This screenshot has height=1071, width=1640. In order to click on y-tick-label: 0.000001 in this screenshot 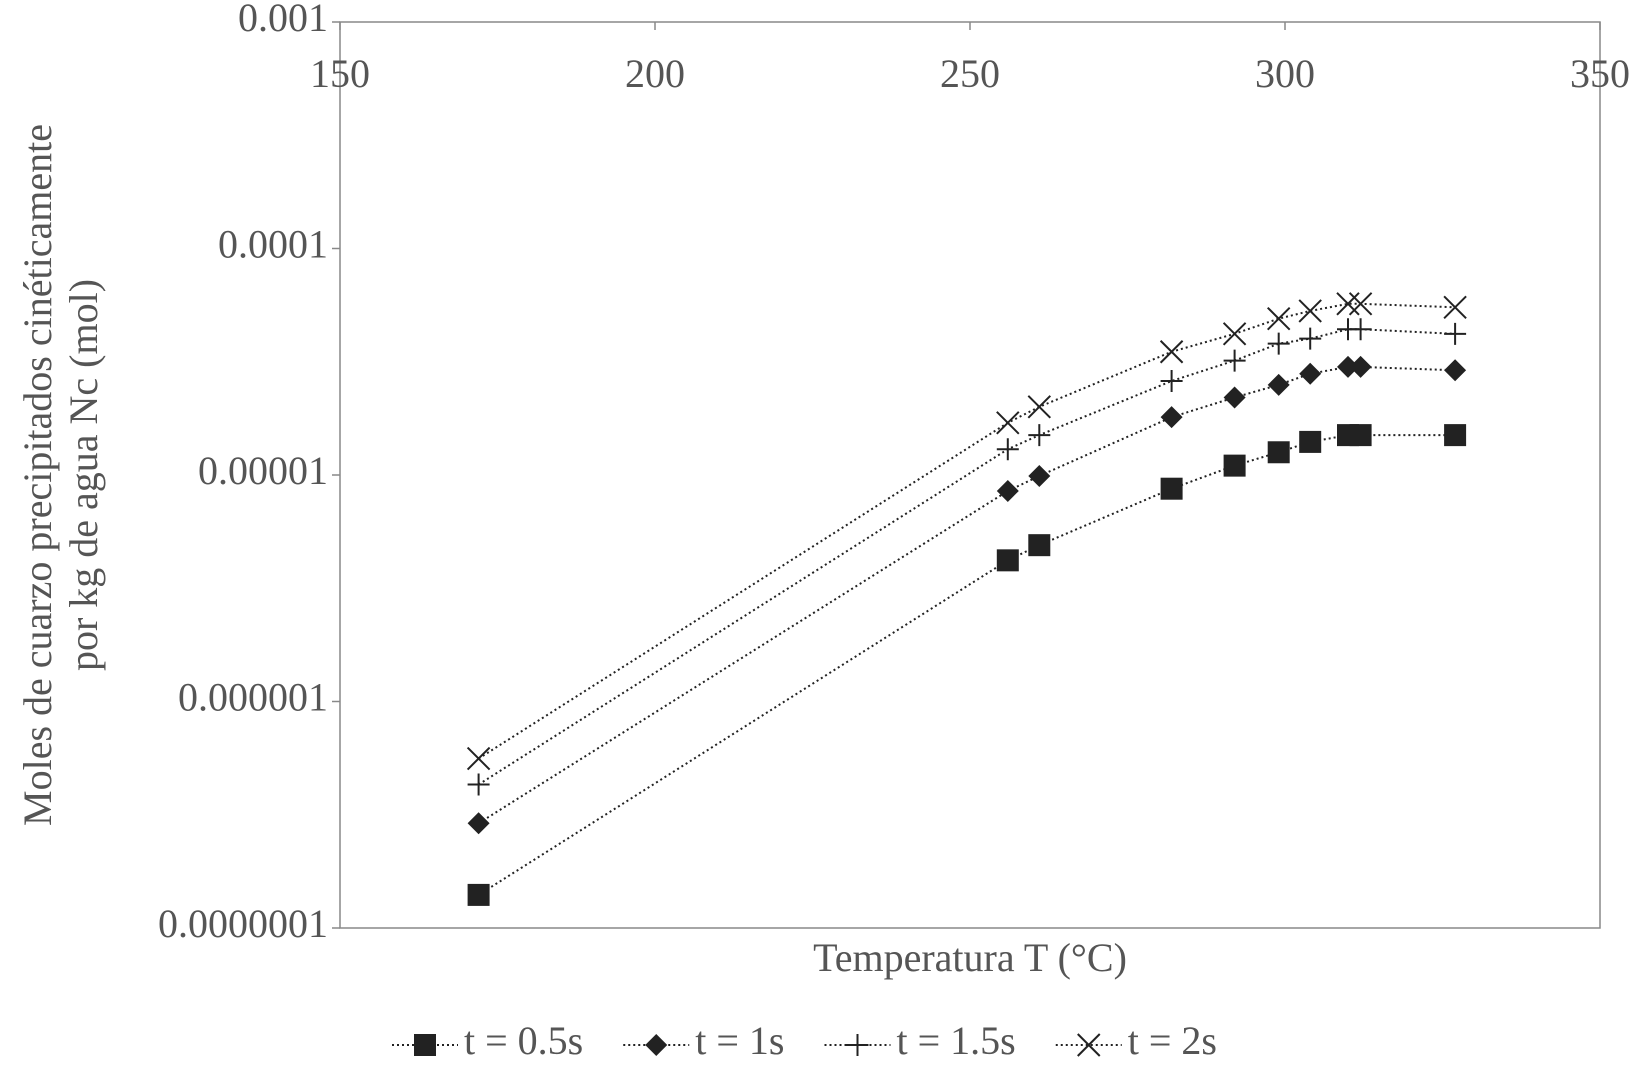, I will do `click(253, 697)`.